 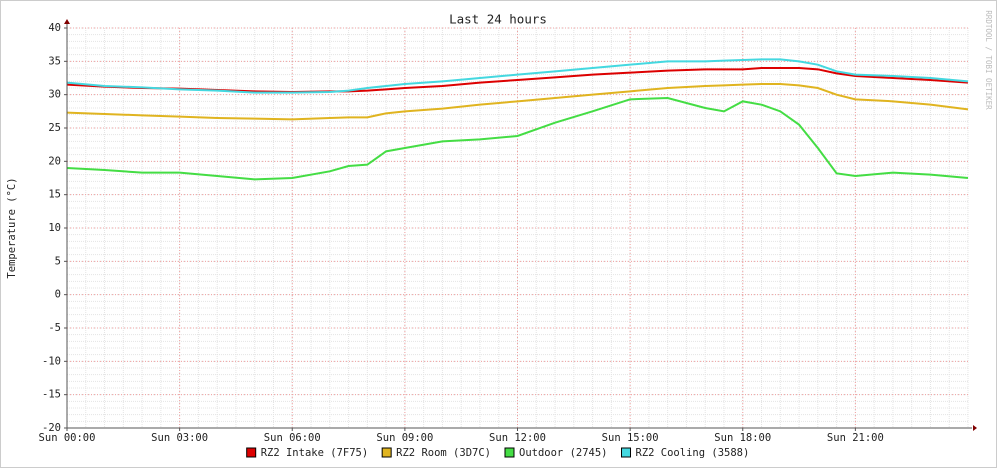 I want to click on chart-title: Last 24 hours, so click(x=498, y=19).